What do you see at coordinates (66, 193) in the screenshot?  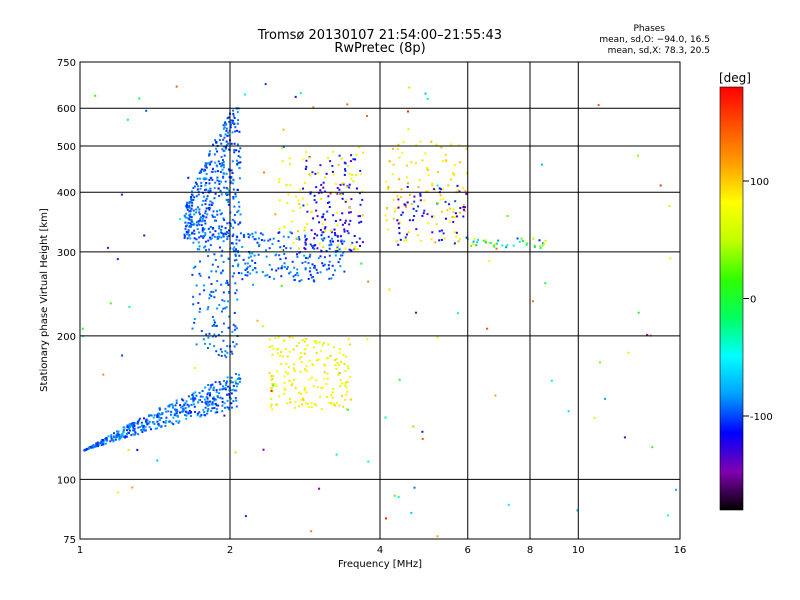 I see `y-tick-label: 400` at bounding box center [66, 193].